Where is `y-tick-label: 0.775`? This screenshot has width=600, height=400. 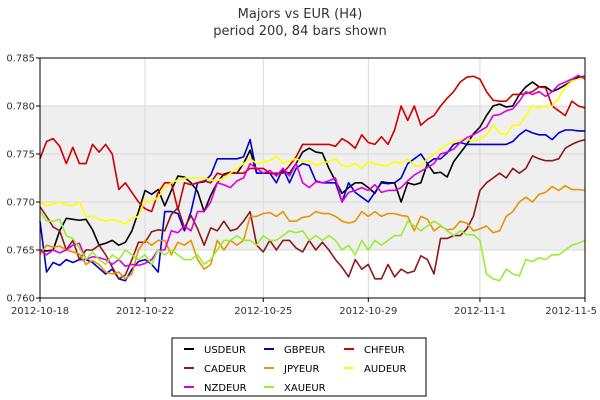
y-tick-label: 0.775 is located at coordinates (20, 155).